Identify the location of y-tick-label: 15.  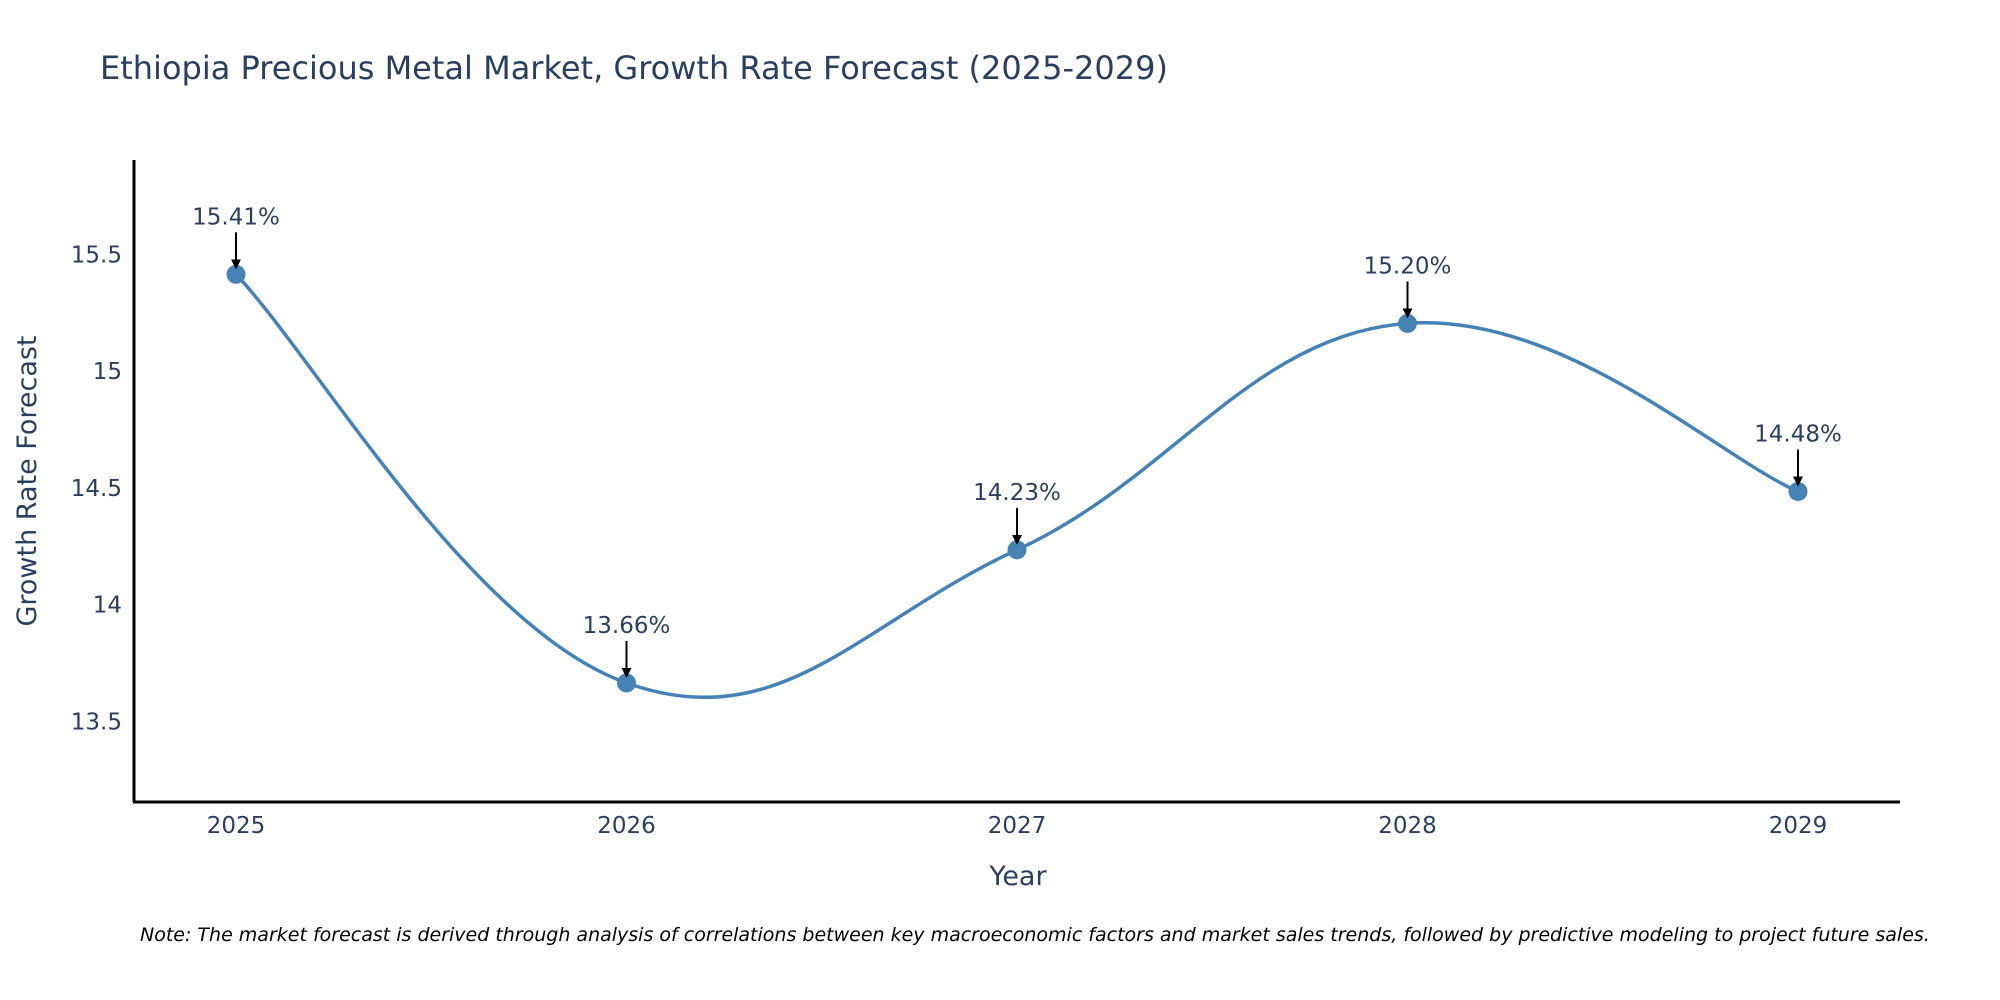
(107, 372).